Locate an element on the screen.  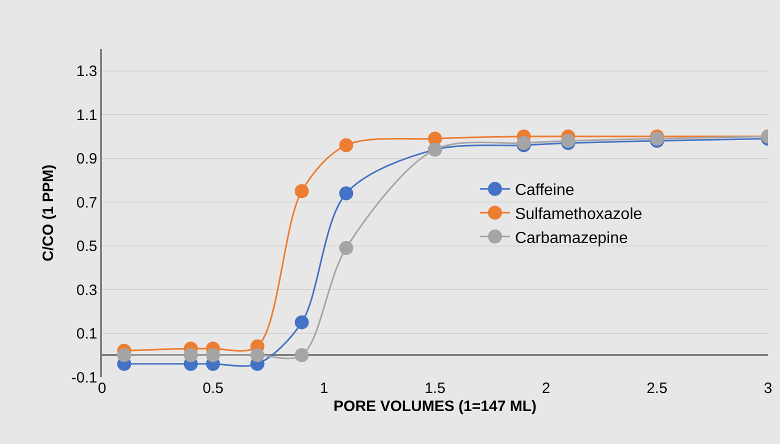
y-tick-label: 1.3 is located at coordinates (87, 71).